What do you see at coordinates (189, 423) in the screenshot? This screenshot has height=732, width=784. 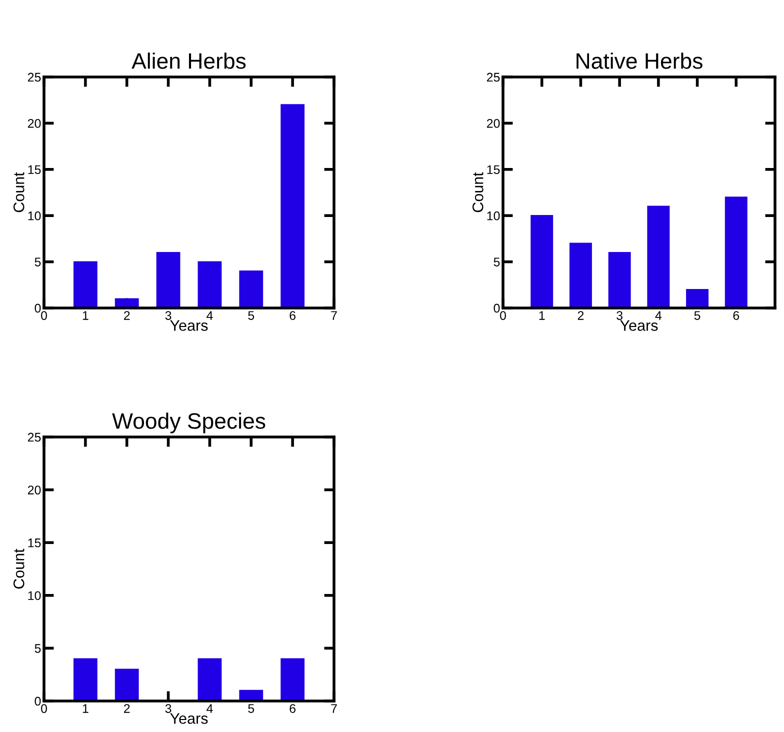 I see `chart-title: Woody Species` at bounding box center [189, 423].